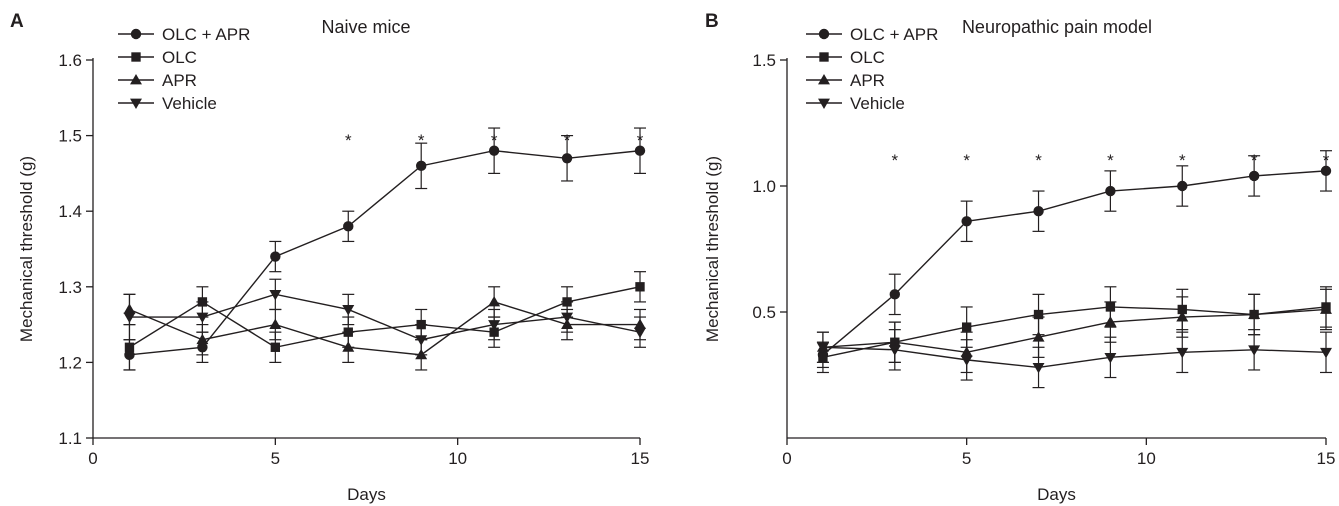 The width and height of the screenshot is (1339, 506). I want to click on series-vehicle, so click(384, 317).